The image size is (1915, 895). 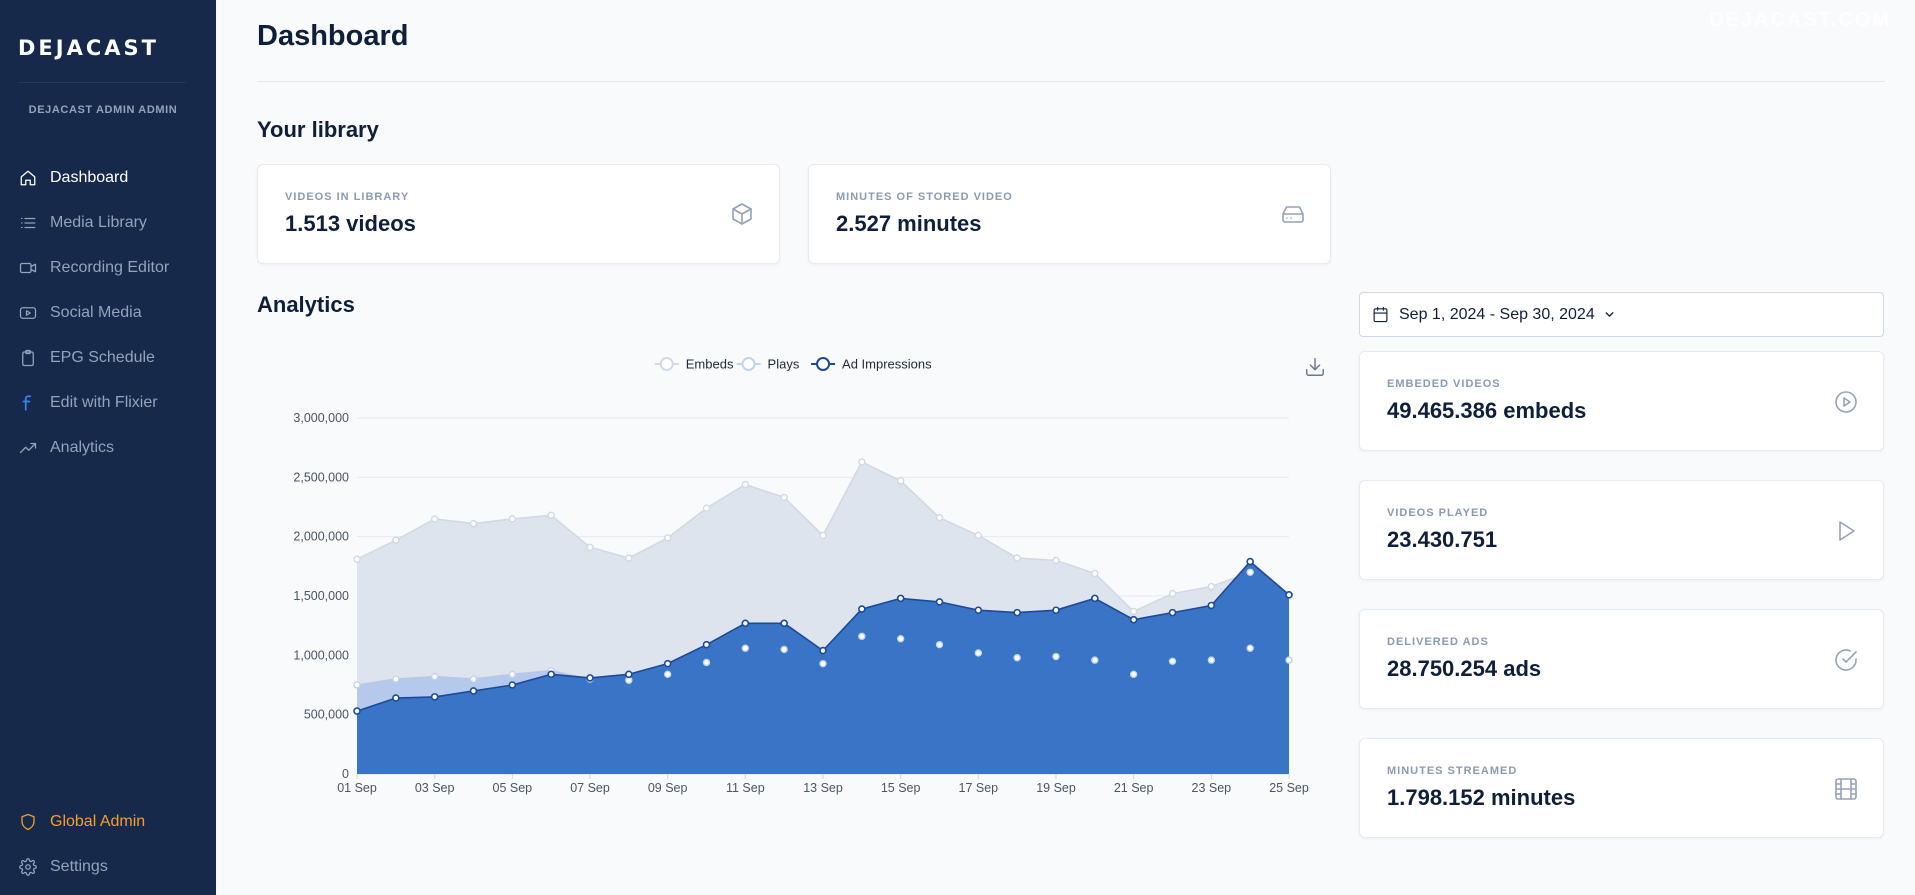 What do you see at coordinates (435, 788) in the screenshot?
I see `x-tick-label: 03 Sep` at bounding box center [435, 788].